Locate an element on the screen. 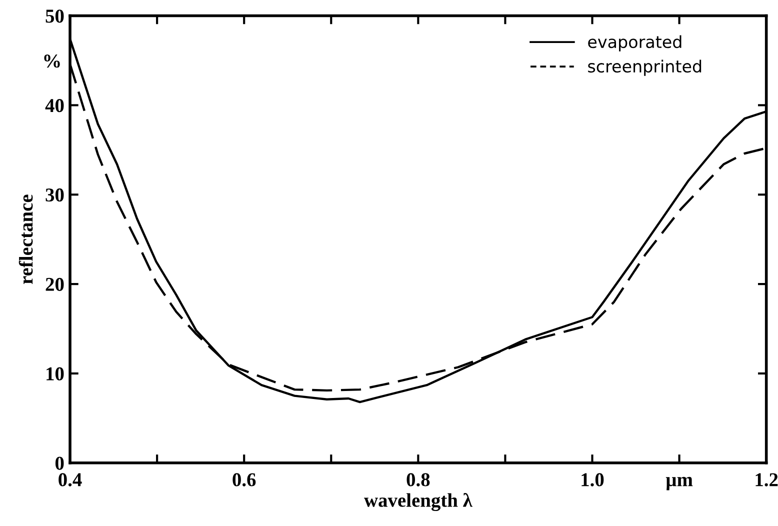 The height and width of the screenshot is (526, 778). x-tick-label: 0.4 is located at coordinates (70, 479).